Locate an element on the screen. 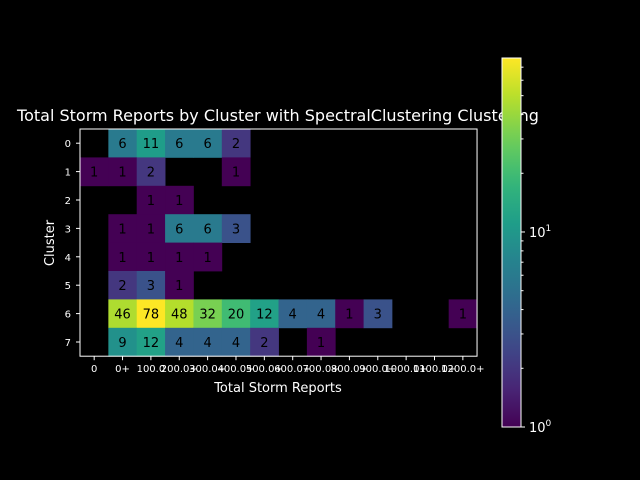 Image resolution: width=640 pixels, height=480 pixels. x-axis-label: Total Storm Reports is located at coordinates (277, 388).